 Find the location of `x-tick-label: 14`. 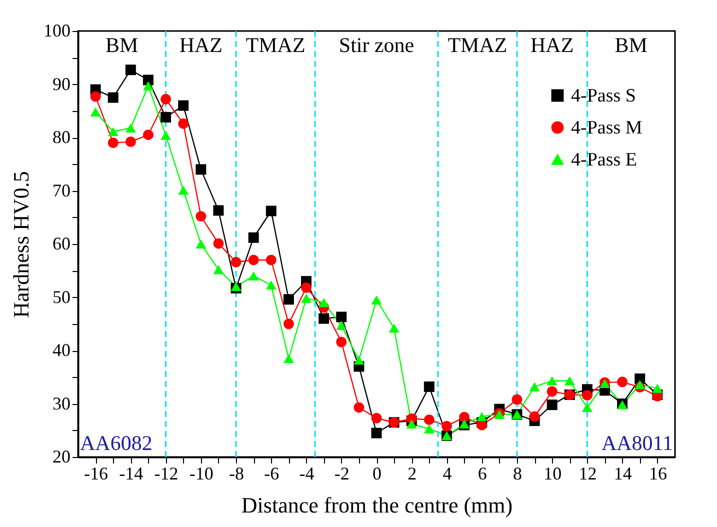

x-tick-label: 14 is located at coordinates (623, 474).